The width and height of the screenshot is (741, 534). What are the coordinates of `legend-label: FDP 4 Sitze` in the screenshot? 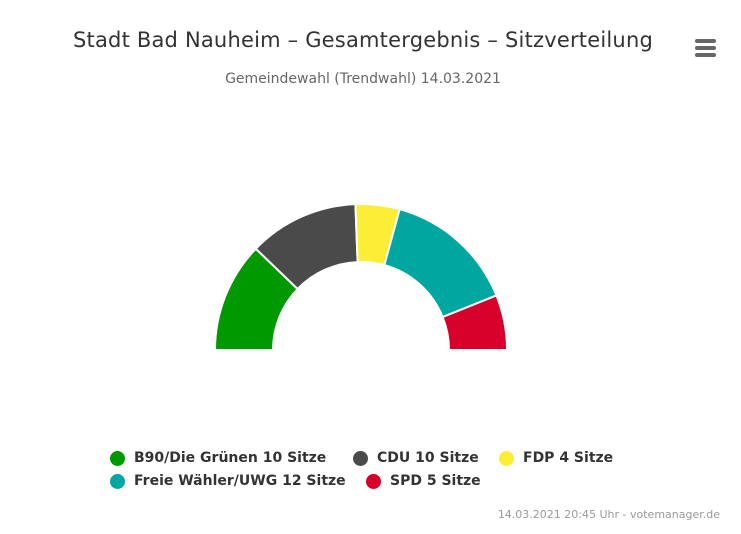 It's located at (568, 458).